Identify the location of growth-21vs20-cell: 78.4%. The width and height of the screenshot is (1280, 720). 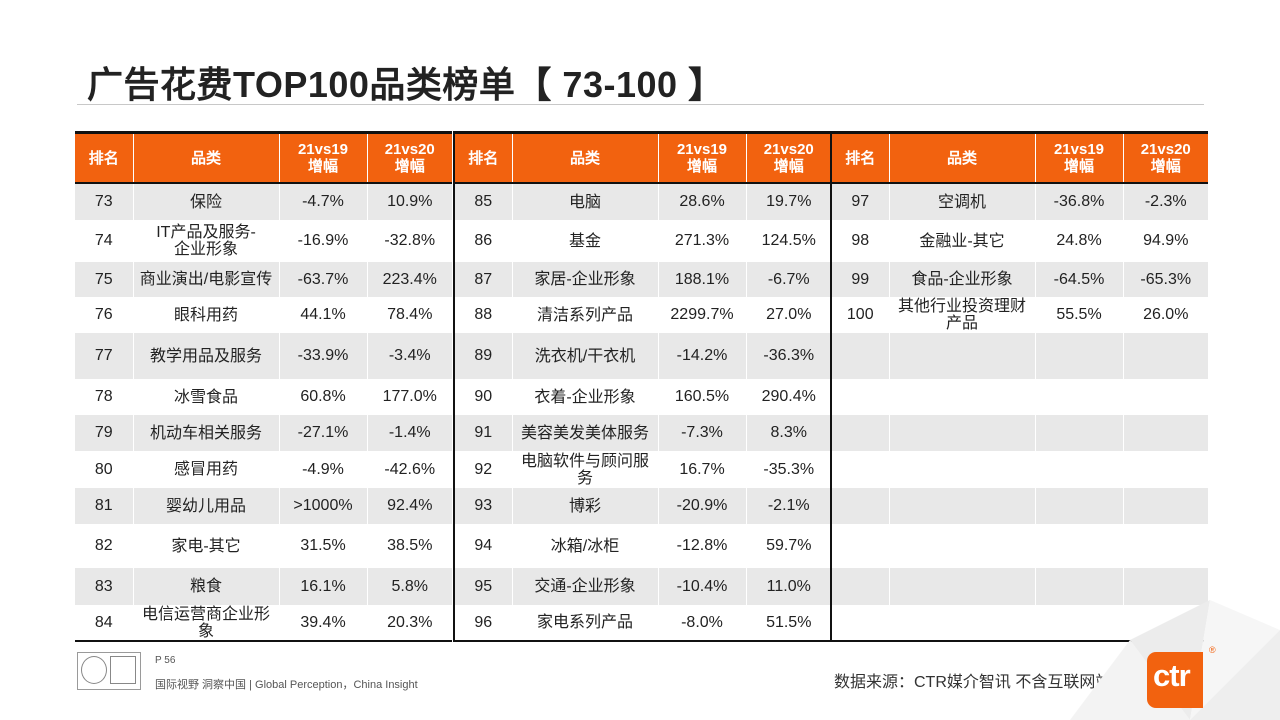
(409, 315).